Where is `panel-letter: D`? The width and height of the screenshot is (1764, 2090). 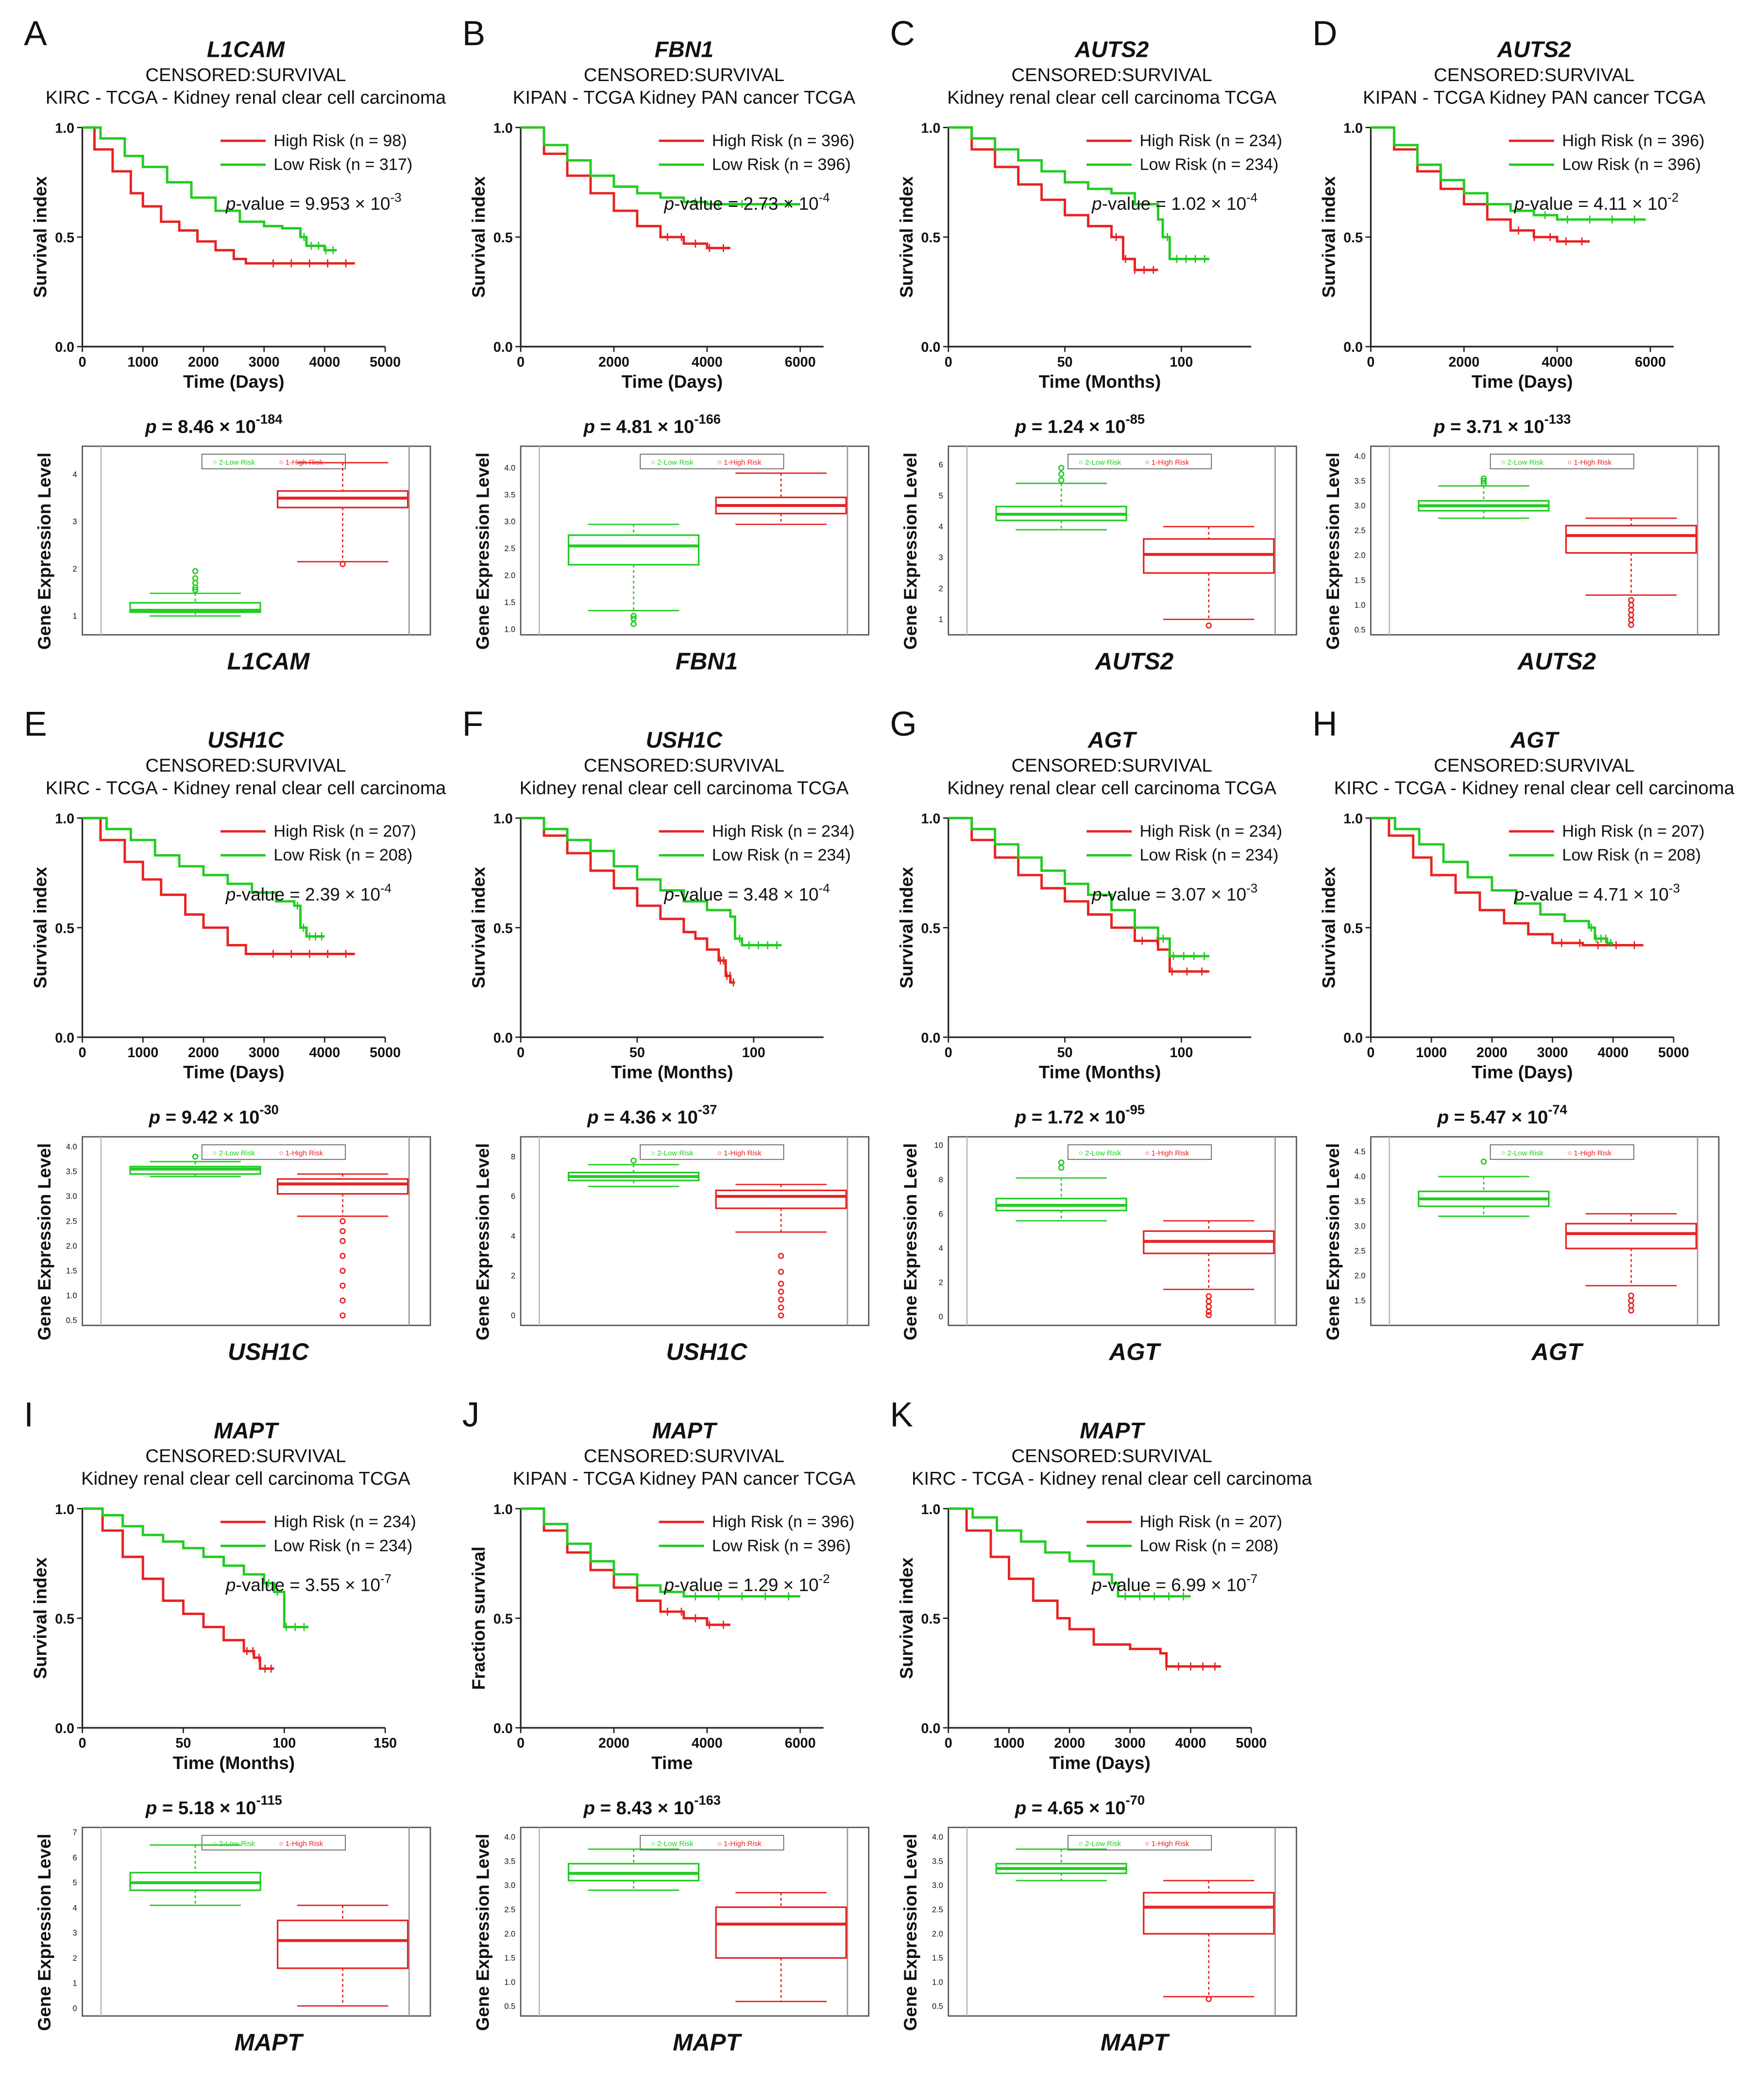 panel-letter: D is located at coordinates (1324, 34).